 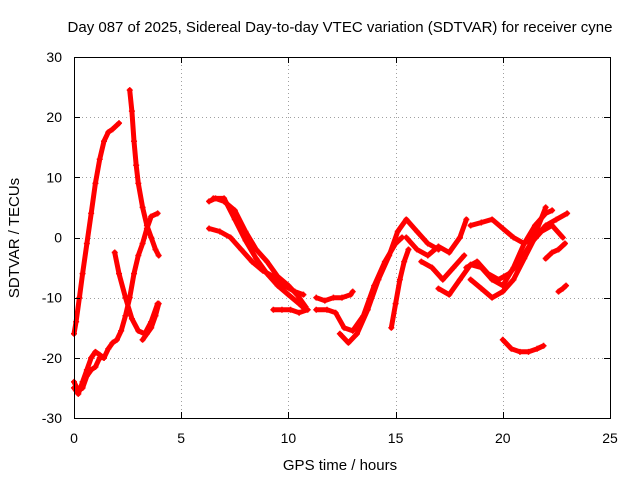 What do you see at coordinates (52, 237) in the screenshot?
I see `y-tick-labels: -30 -20 -10 0 10 20 30` at bounding box center [52, 237].